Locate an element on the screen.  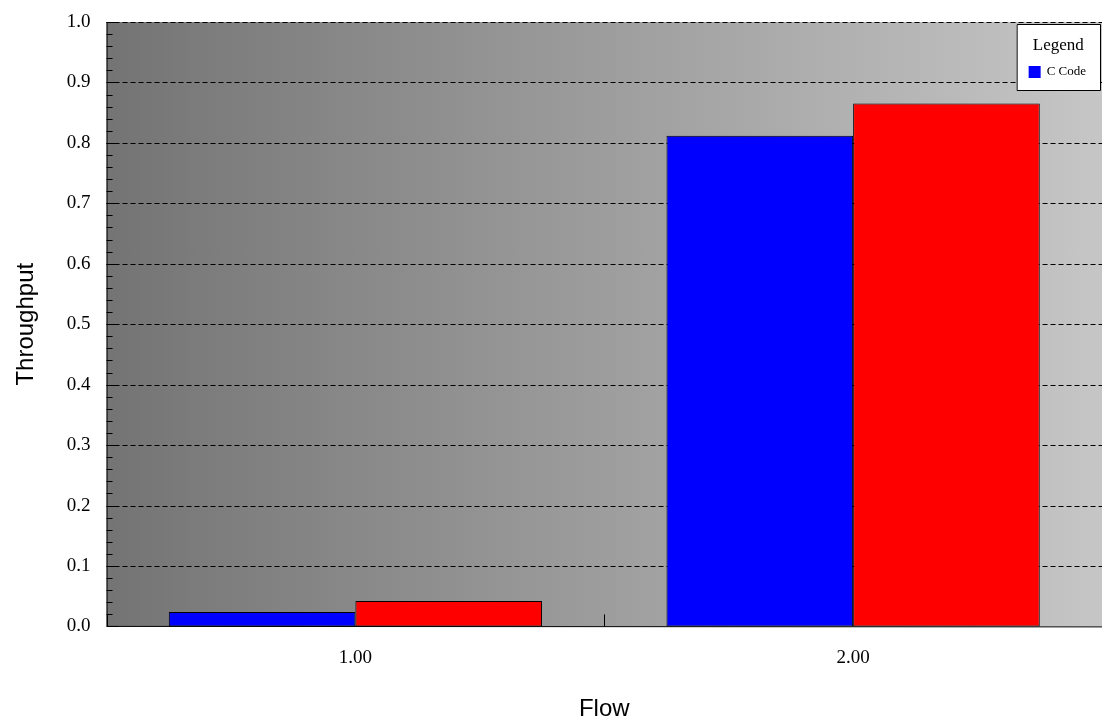
y-tick-label: 0.8 is located at coordinates (78, 141).